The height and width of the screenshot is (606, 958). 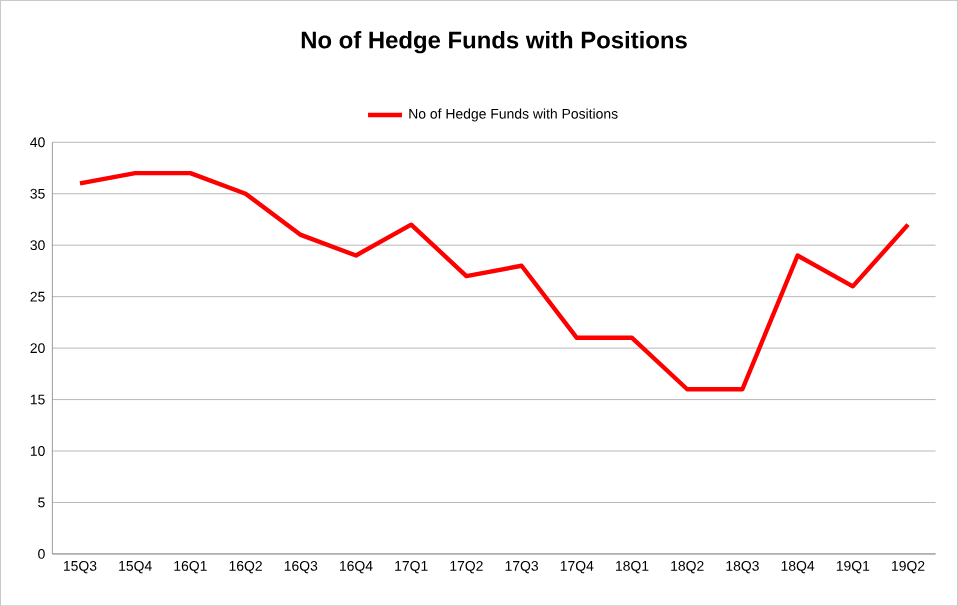 I want to click on chart-title: No of Hedge Funds with Positions, so click(x=494, y=42).